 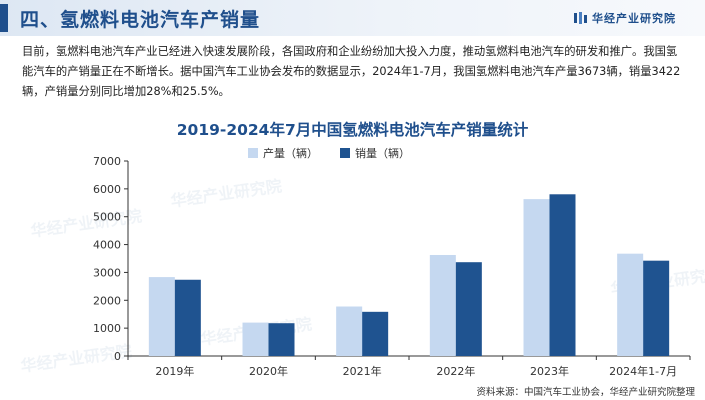 What do you see at coordinates (455, 371) in the screenshot?
I see `x-tick-label: 2022年` at bounding box center [455, 371].